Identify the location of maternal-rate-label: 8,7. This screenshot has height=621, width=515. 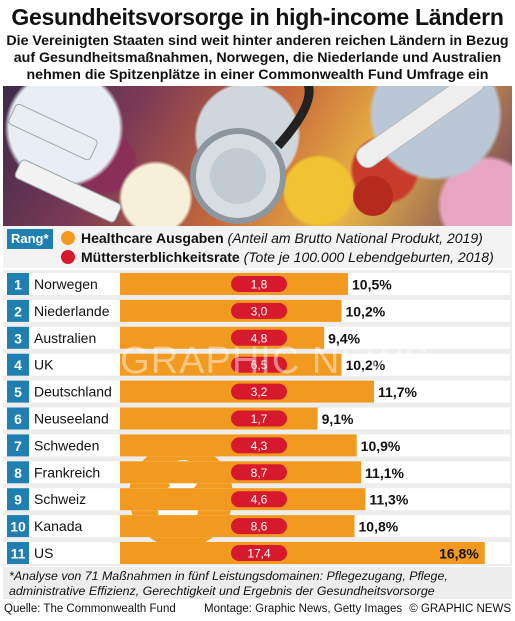
(259, 473).